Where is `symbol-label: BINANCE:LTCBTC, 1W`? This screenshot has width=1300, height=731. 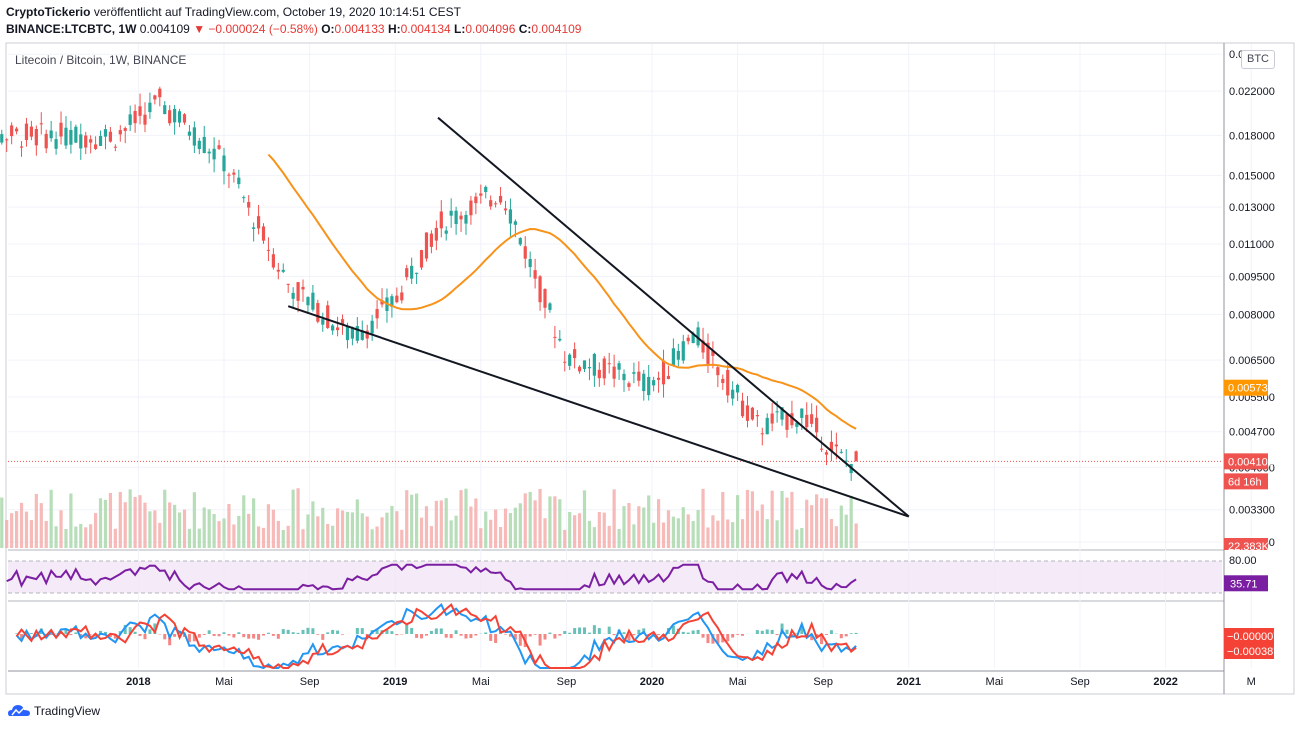
symbol-label: BINANCE:LTCBTC, 1W is located at coordinates (71, 29).